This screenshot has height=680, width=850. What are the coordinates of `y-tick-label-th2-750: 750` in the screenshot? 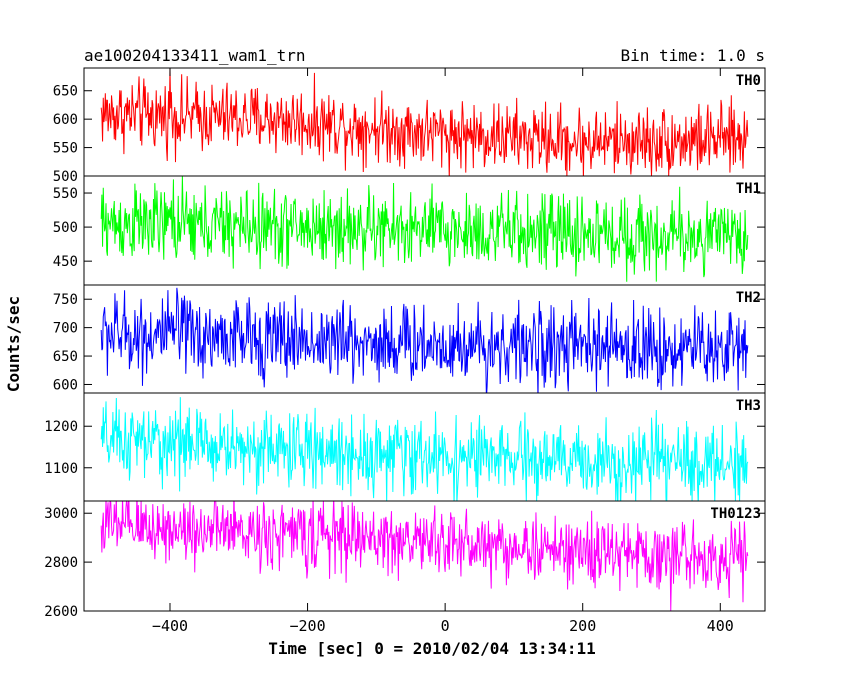 It's located at (65, 300).